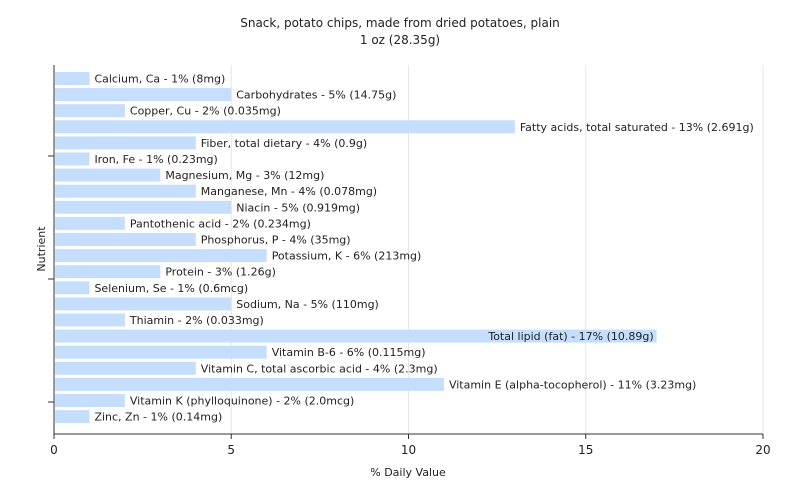  I want to click on bar-label-10: Phosphorus, P - 4% (35mg), so click(276, 240).